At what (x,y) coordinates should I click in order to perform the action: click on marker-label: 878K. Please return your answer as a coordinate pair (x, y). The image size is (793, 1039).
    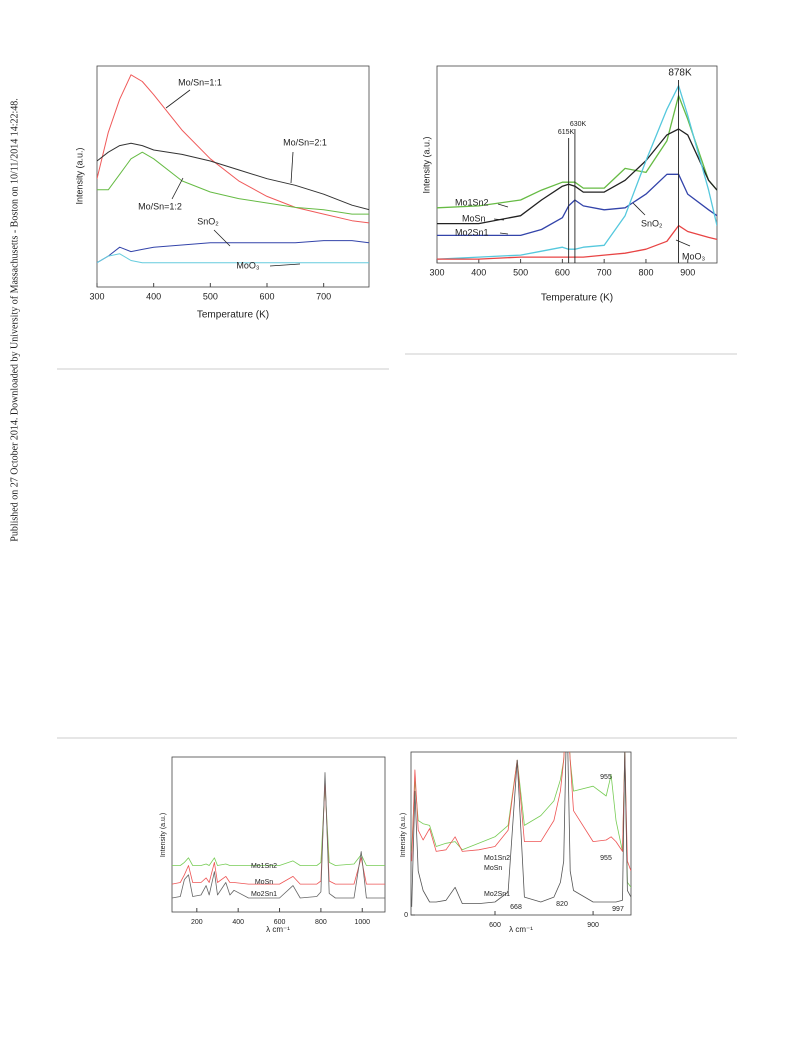
    Looking at the image, I should click on (680, 73).